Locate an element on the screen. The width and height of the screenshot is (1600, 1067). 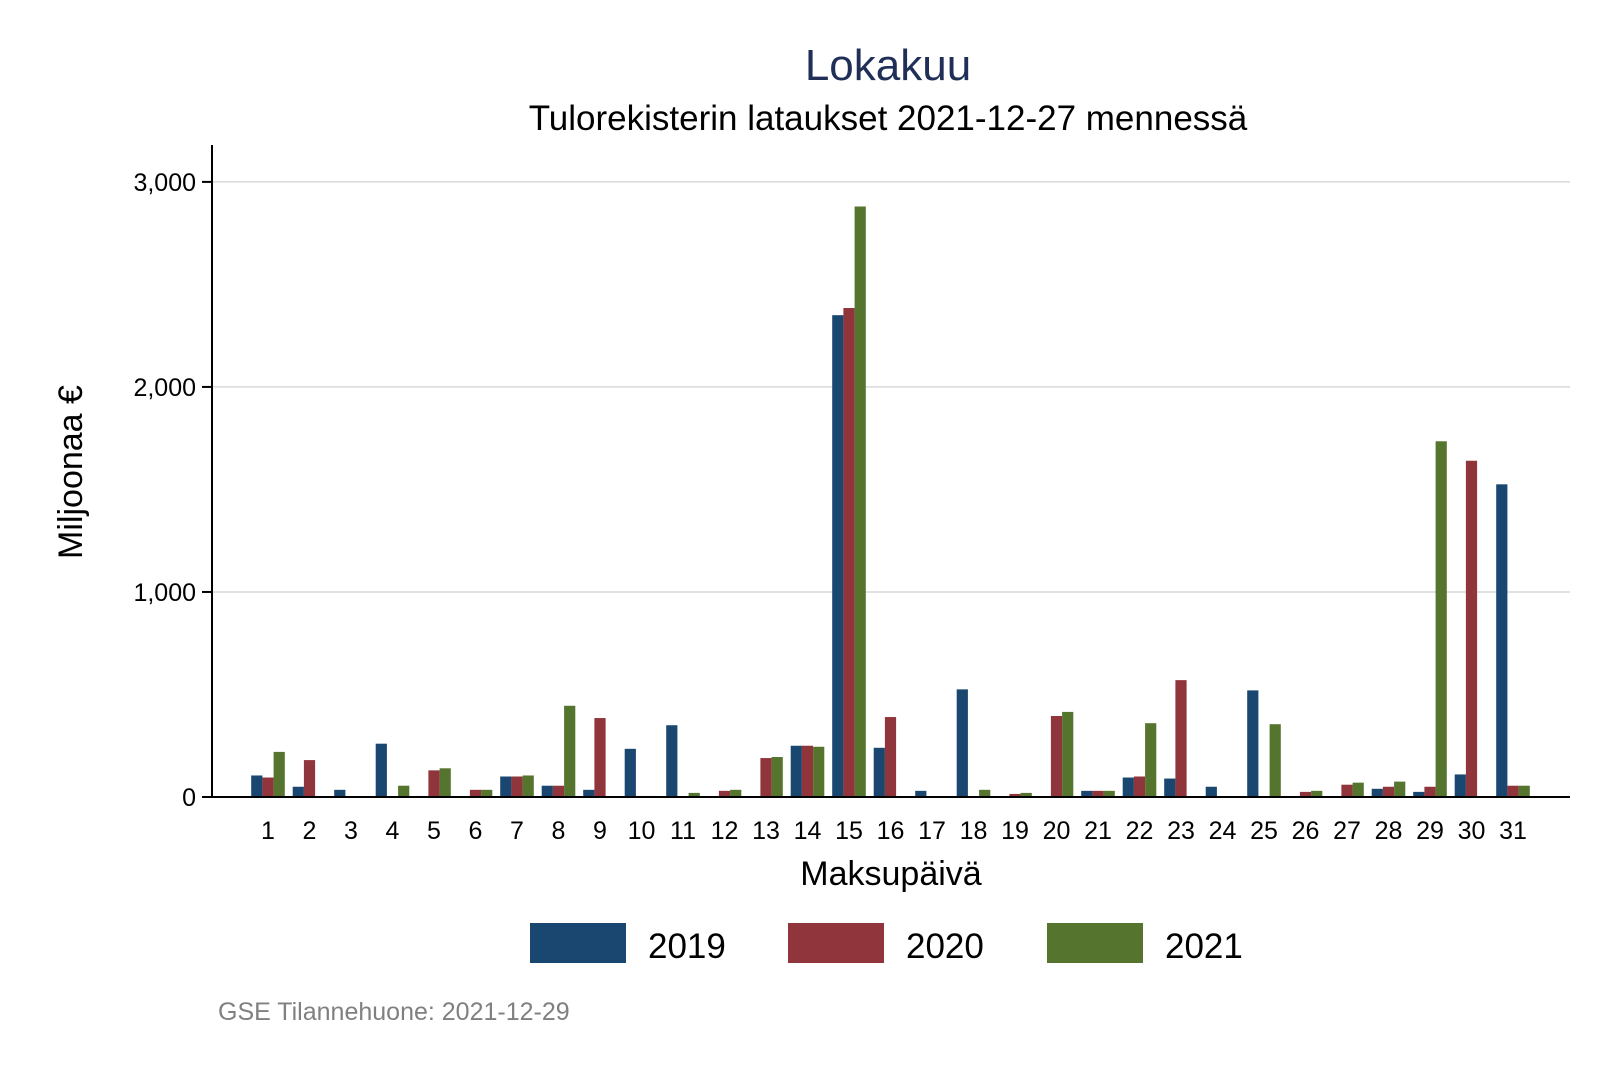
x-tick-label: 15 is located at coordinates (849, 831).